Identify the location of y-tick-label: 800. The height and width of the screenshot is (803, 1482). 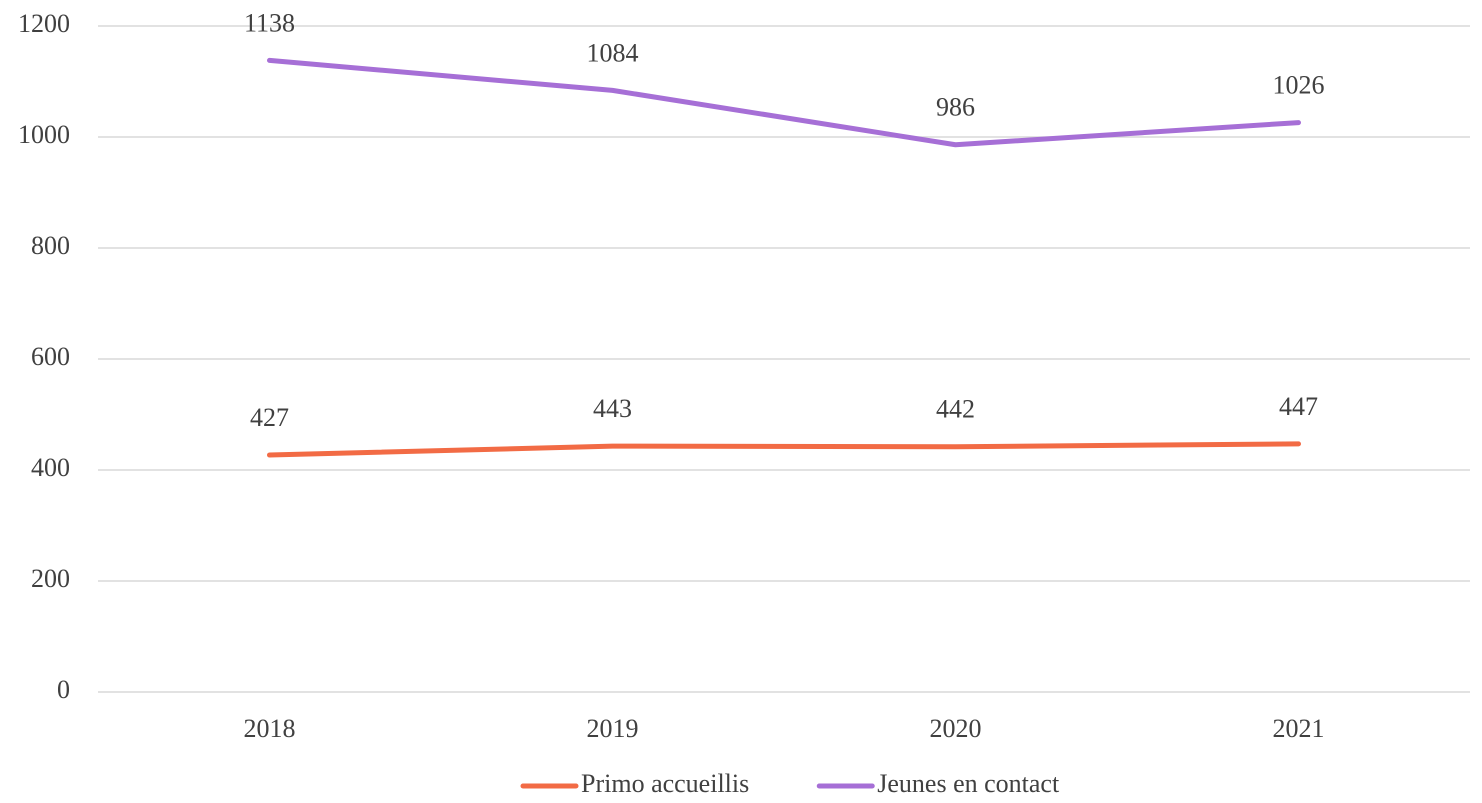
(50, 245).